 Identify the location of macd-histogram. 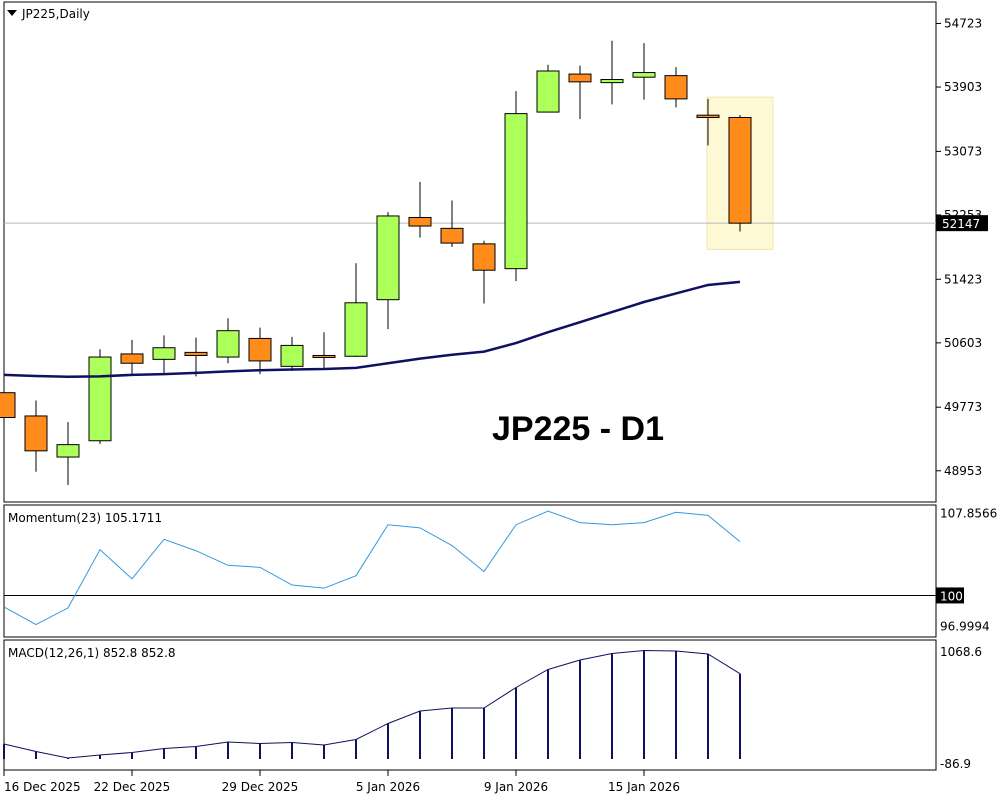
(372, 704).